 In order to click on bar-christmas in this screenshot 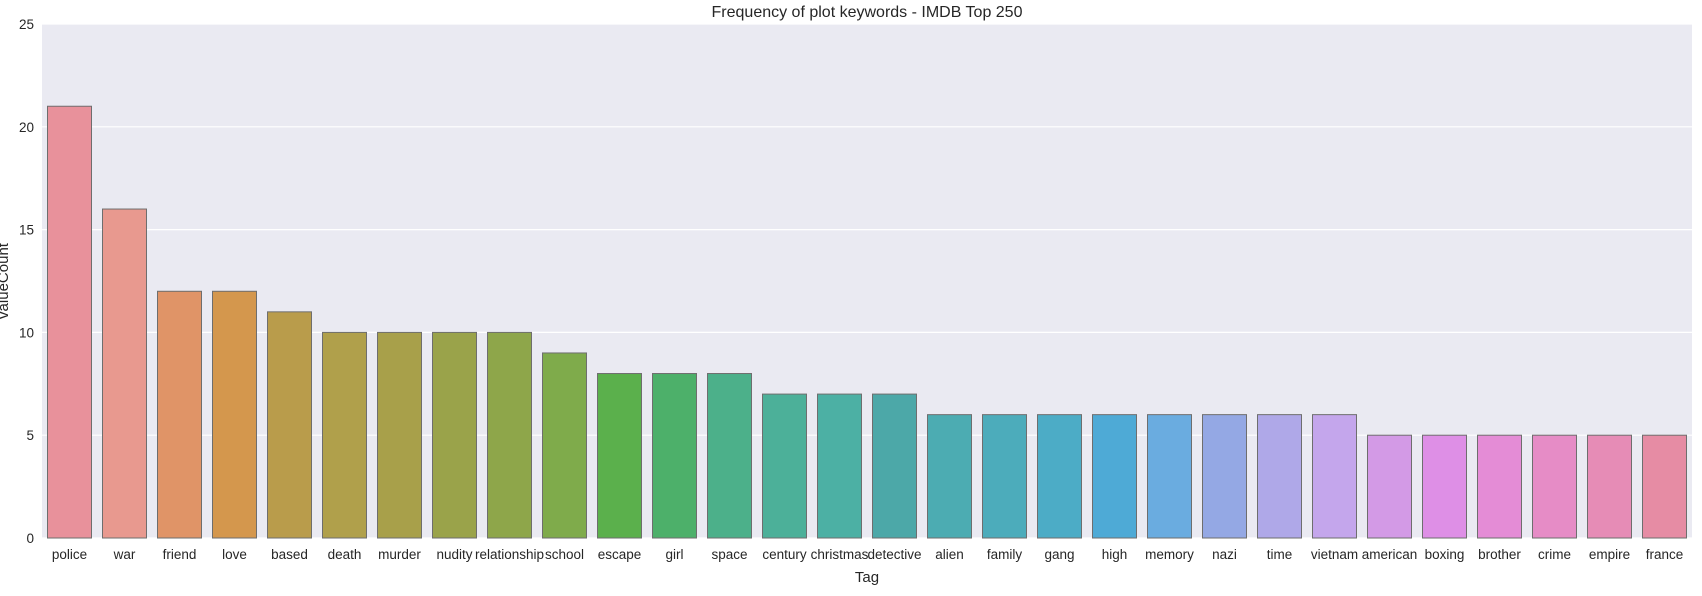, I will do `click(839, 466)`.